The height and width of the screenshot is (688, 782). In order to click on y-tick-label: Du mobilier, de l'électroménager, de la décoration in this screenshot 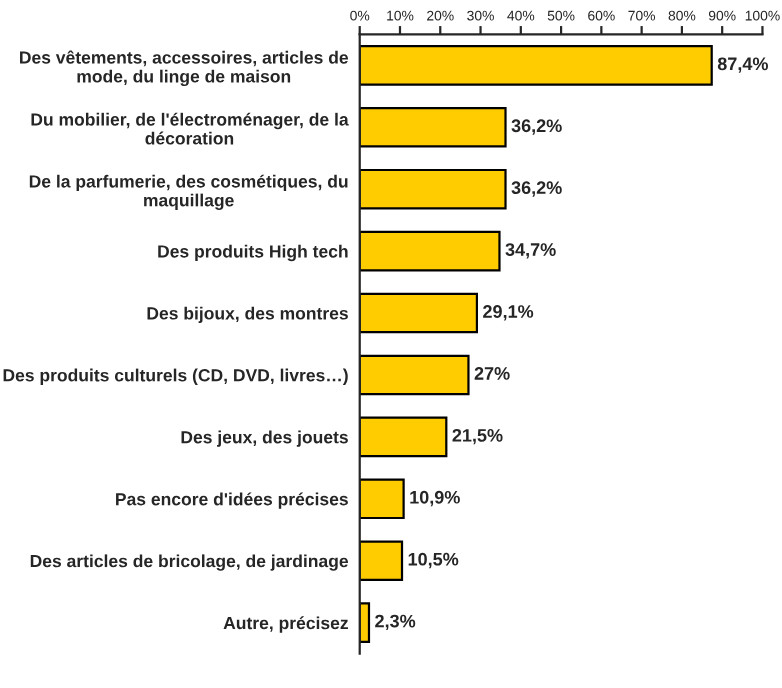, I will do `click(190, 128)`.